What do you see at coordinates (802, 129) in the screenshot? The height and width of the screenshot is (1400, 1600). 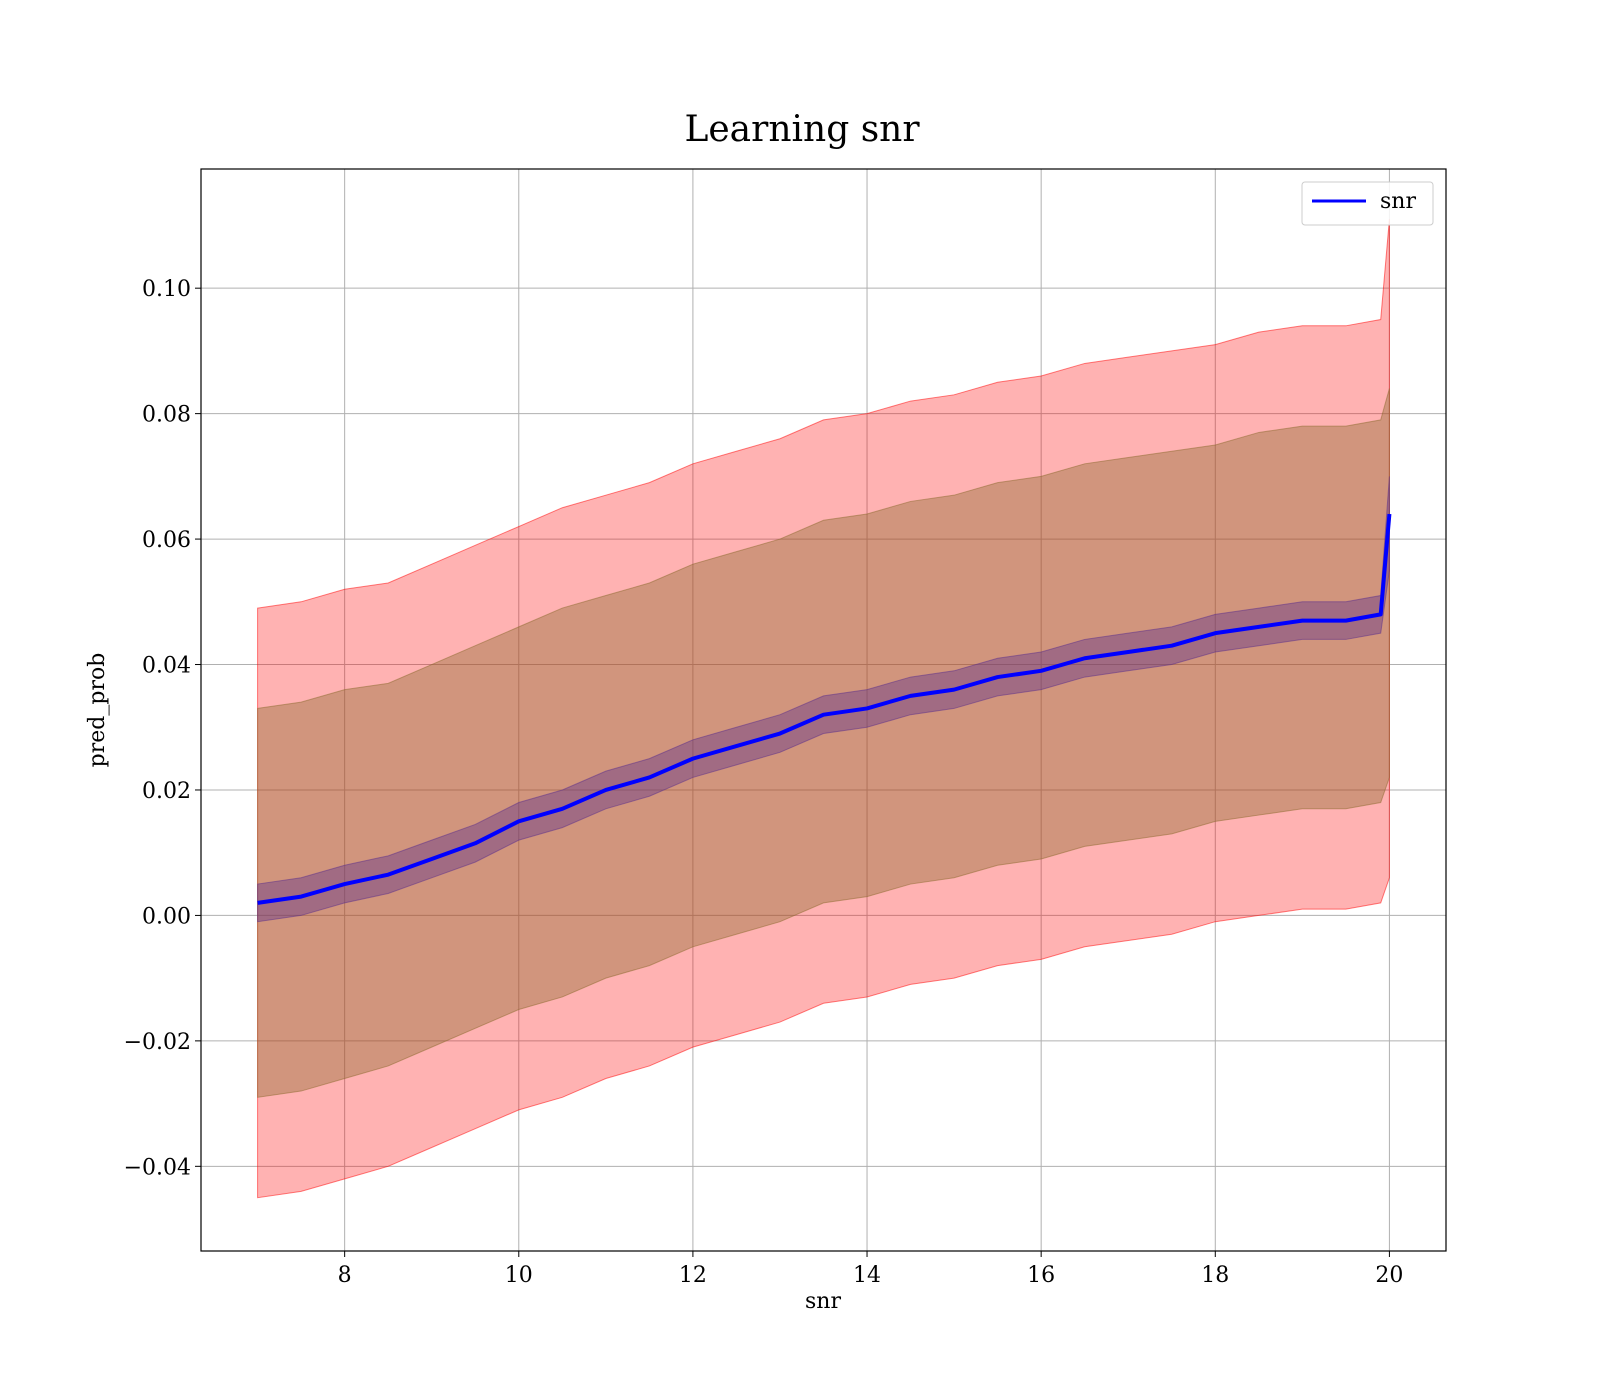 I see `chart-title: Learning snr` at bounding box center [802, 129].